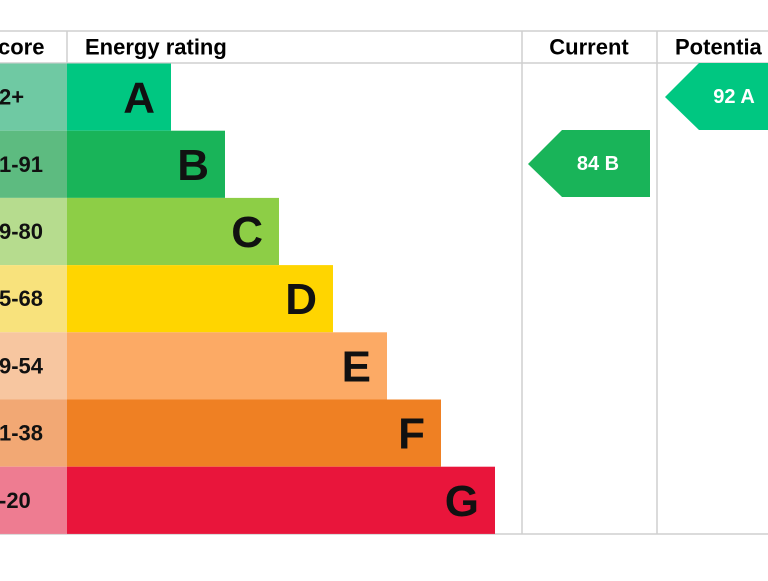 This screenshot has height=581, width=768. What do you see at coordinates (193, 165) in the screenshot?
I see `rating-letter: B` at bounding box center [193, 165].